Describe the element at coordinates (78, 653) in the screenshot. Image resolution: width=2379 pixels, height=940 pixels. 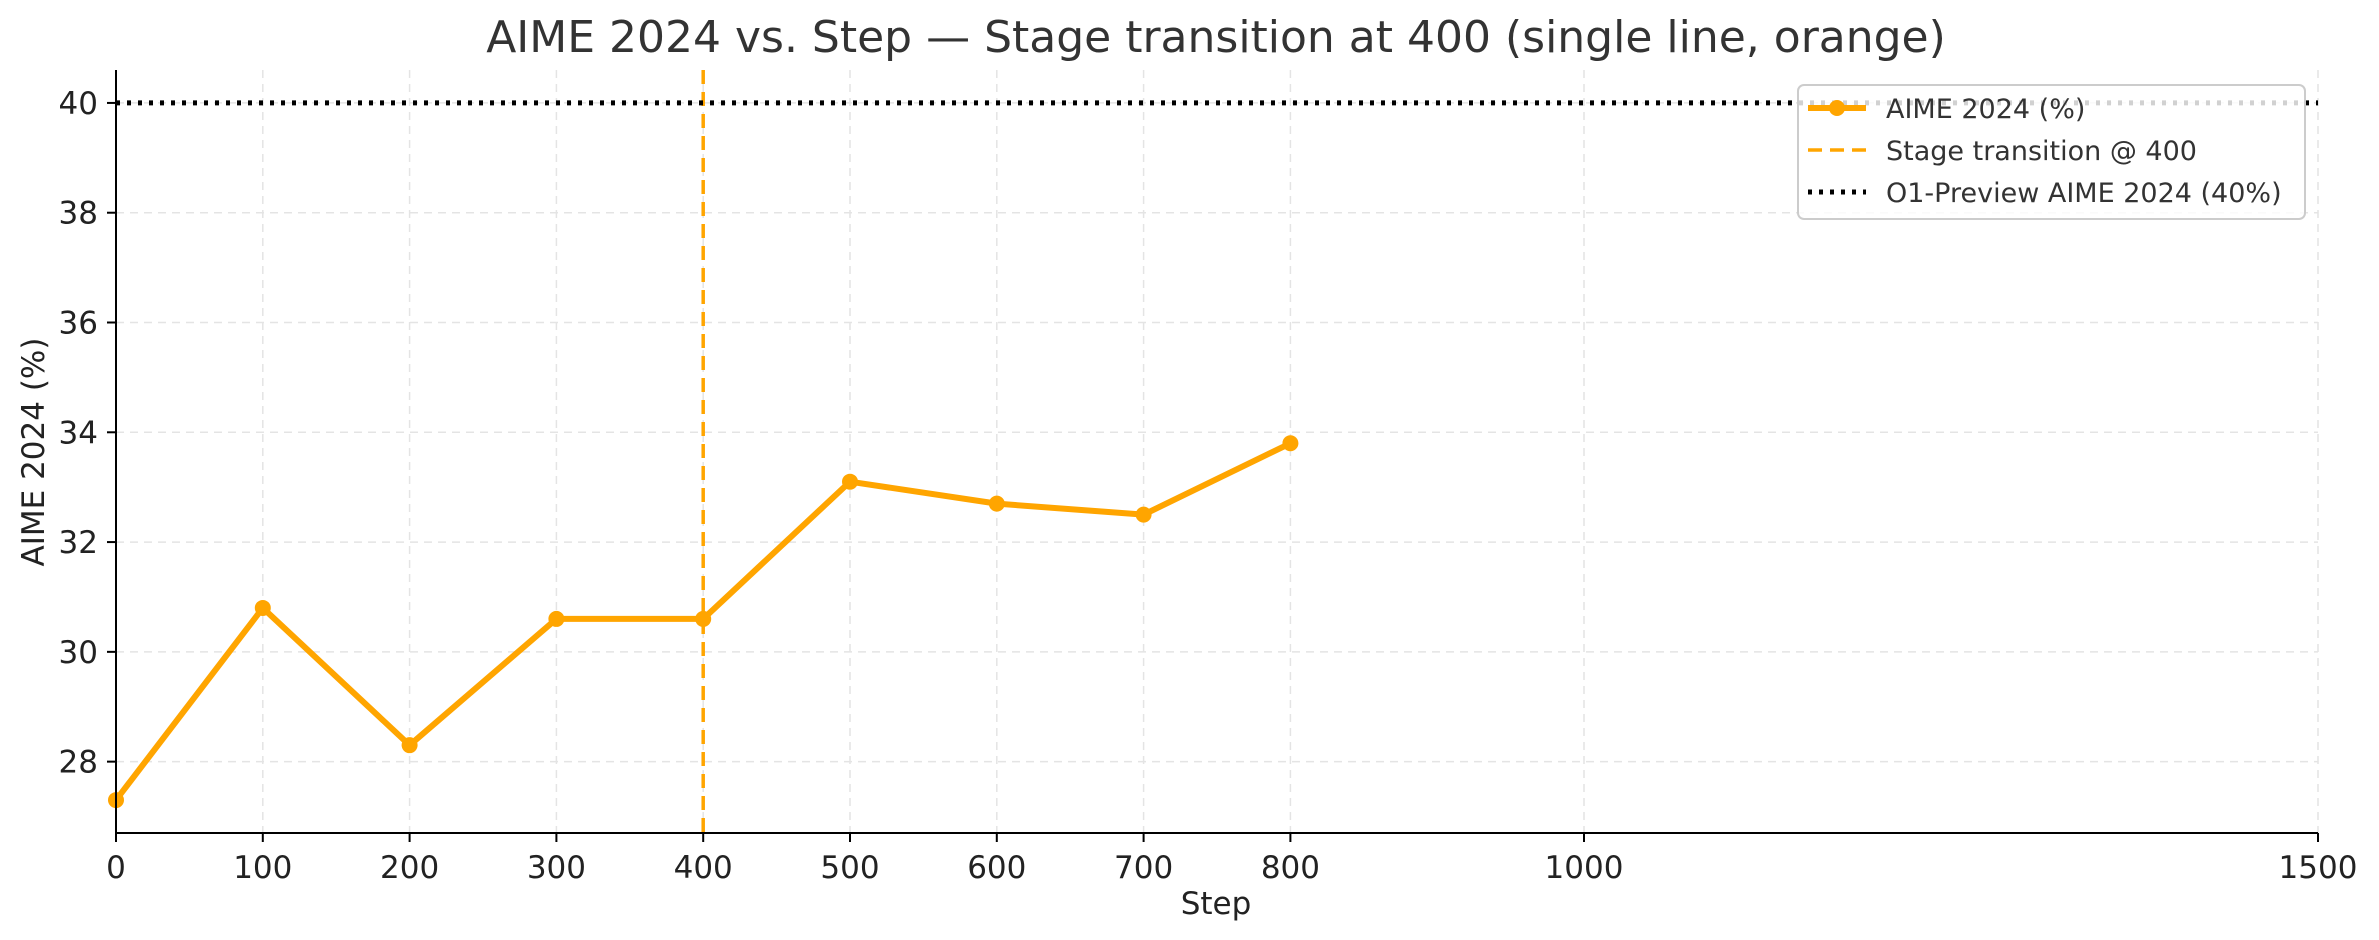
I see `y-tick-label: 30` at that location.